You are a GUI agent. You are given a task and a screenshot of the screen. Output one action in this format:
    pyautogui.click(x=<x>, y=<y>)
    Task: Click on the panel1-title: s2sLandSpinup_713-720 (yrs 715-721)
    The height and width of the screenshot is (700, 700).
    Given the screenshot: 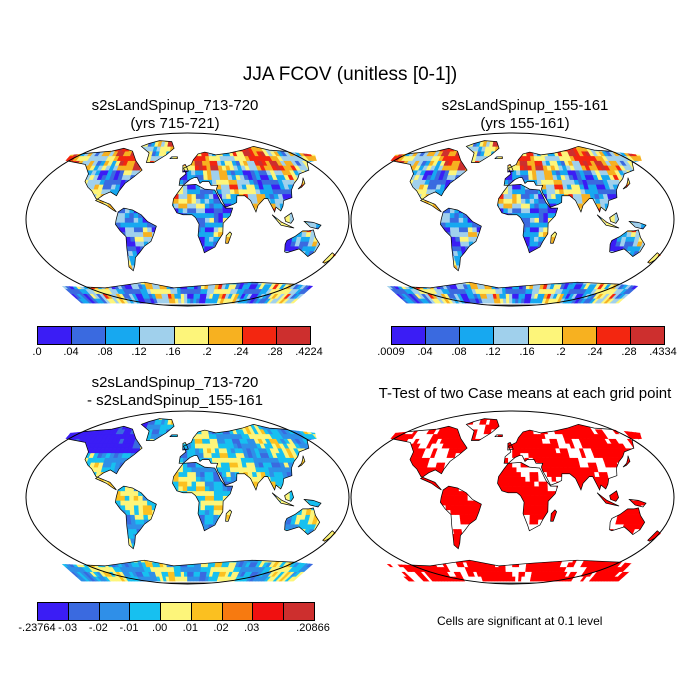 What is the action you would take?
    pyautogui.click(x=175, y=115)
    